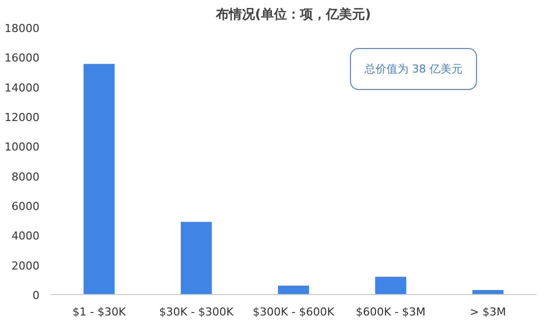 This screenshot has width=556, height=321. What do you see at coordinates (488, 312) in the screenshot?
I see `x-tick-label: > $3M` at bounding box center [488, 312].